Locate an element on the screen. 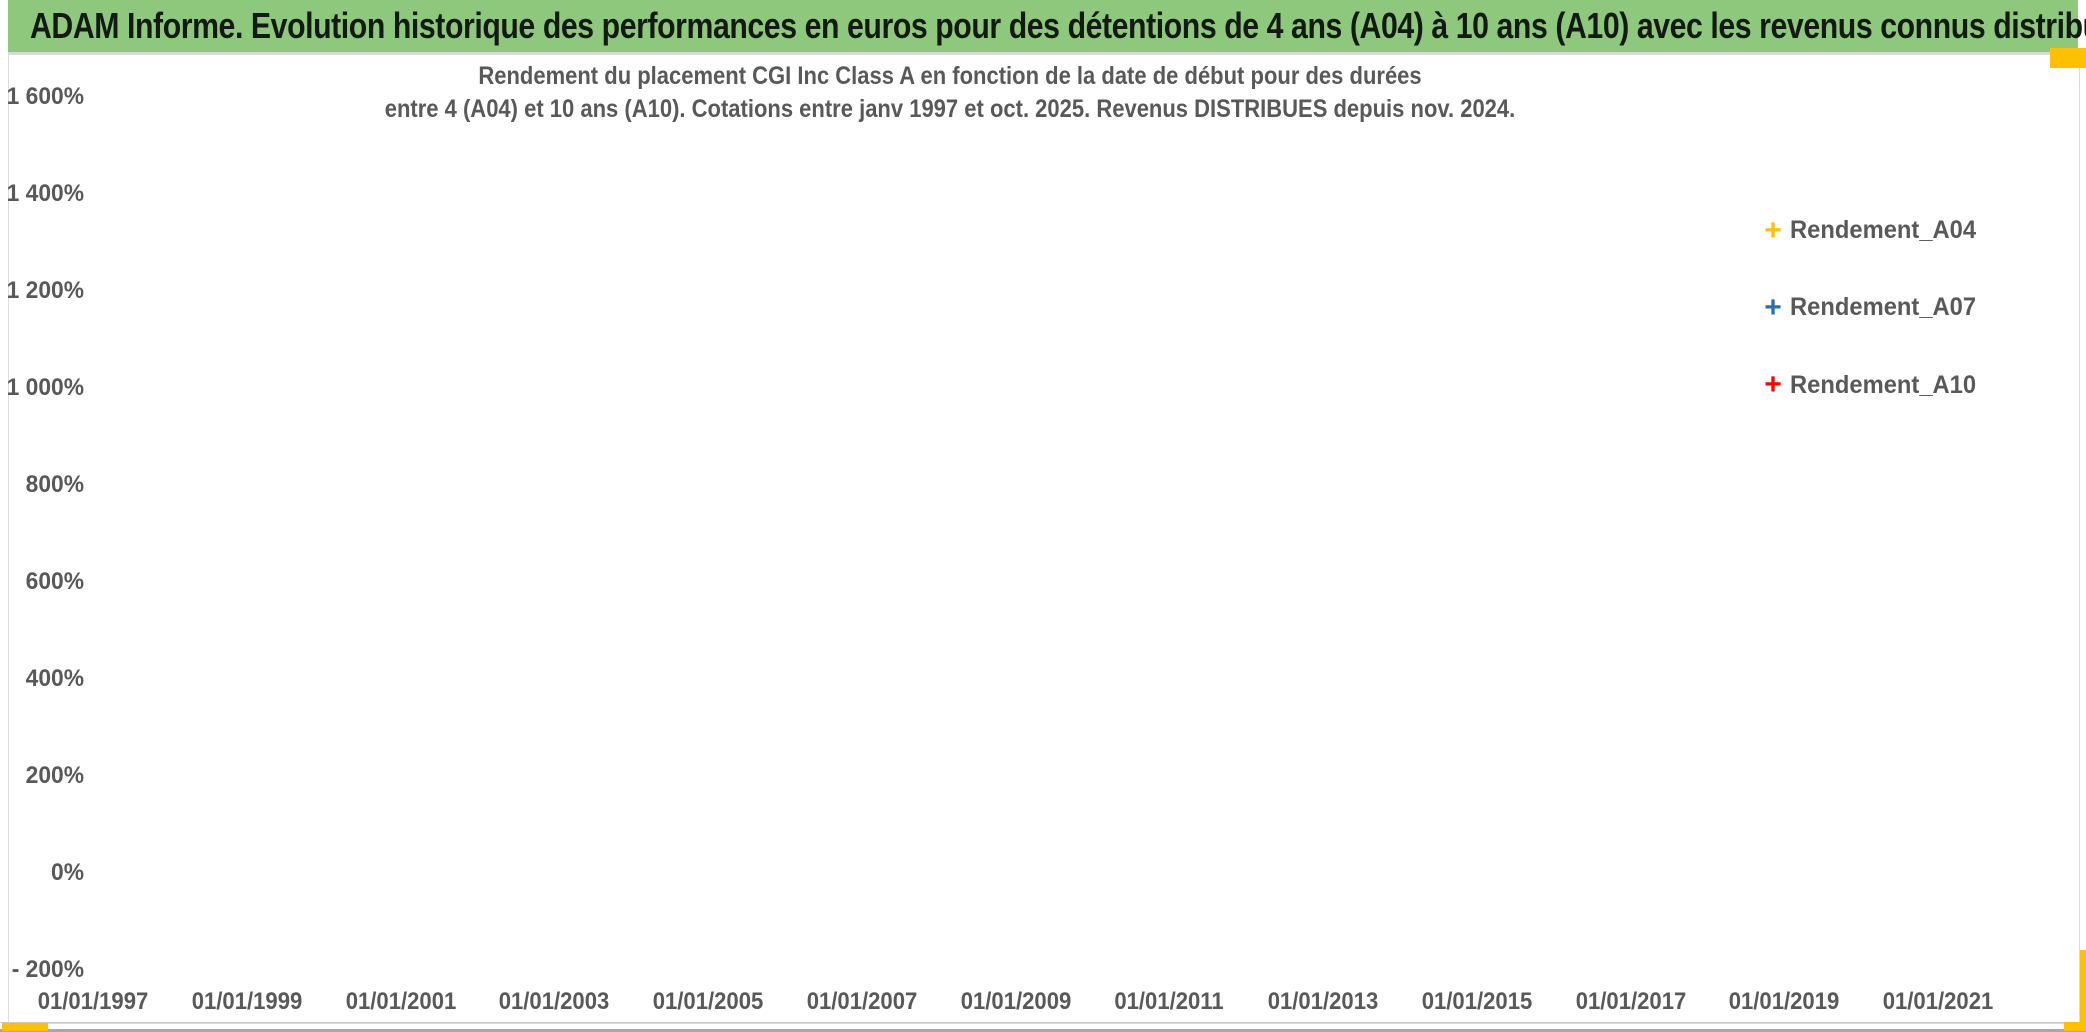 The width and height of the screenshot is (2086, 1032). legend-item-rendement_a07: + Rendement_A07 is located at coordinates (1877, 307).